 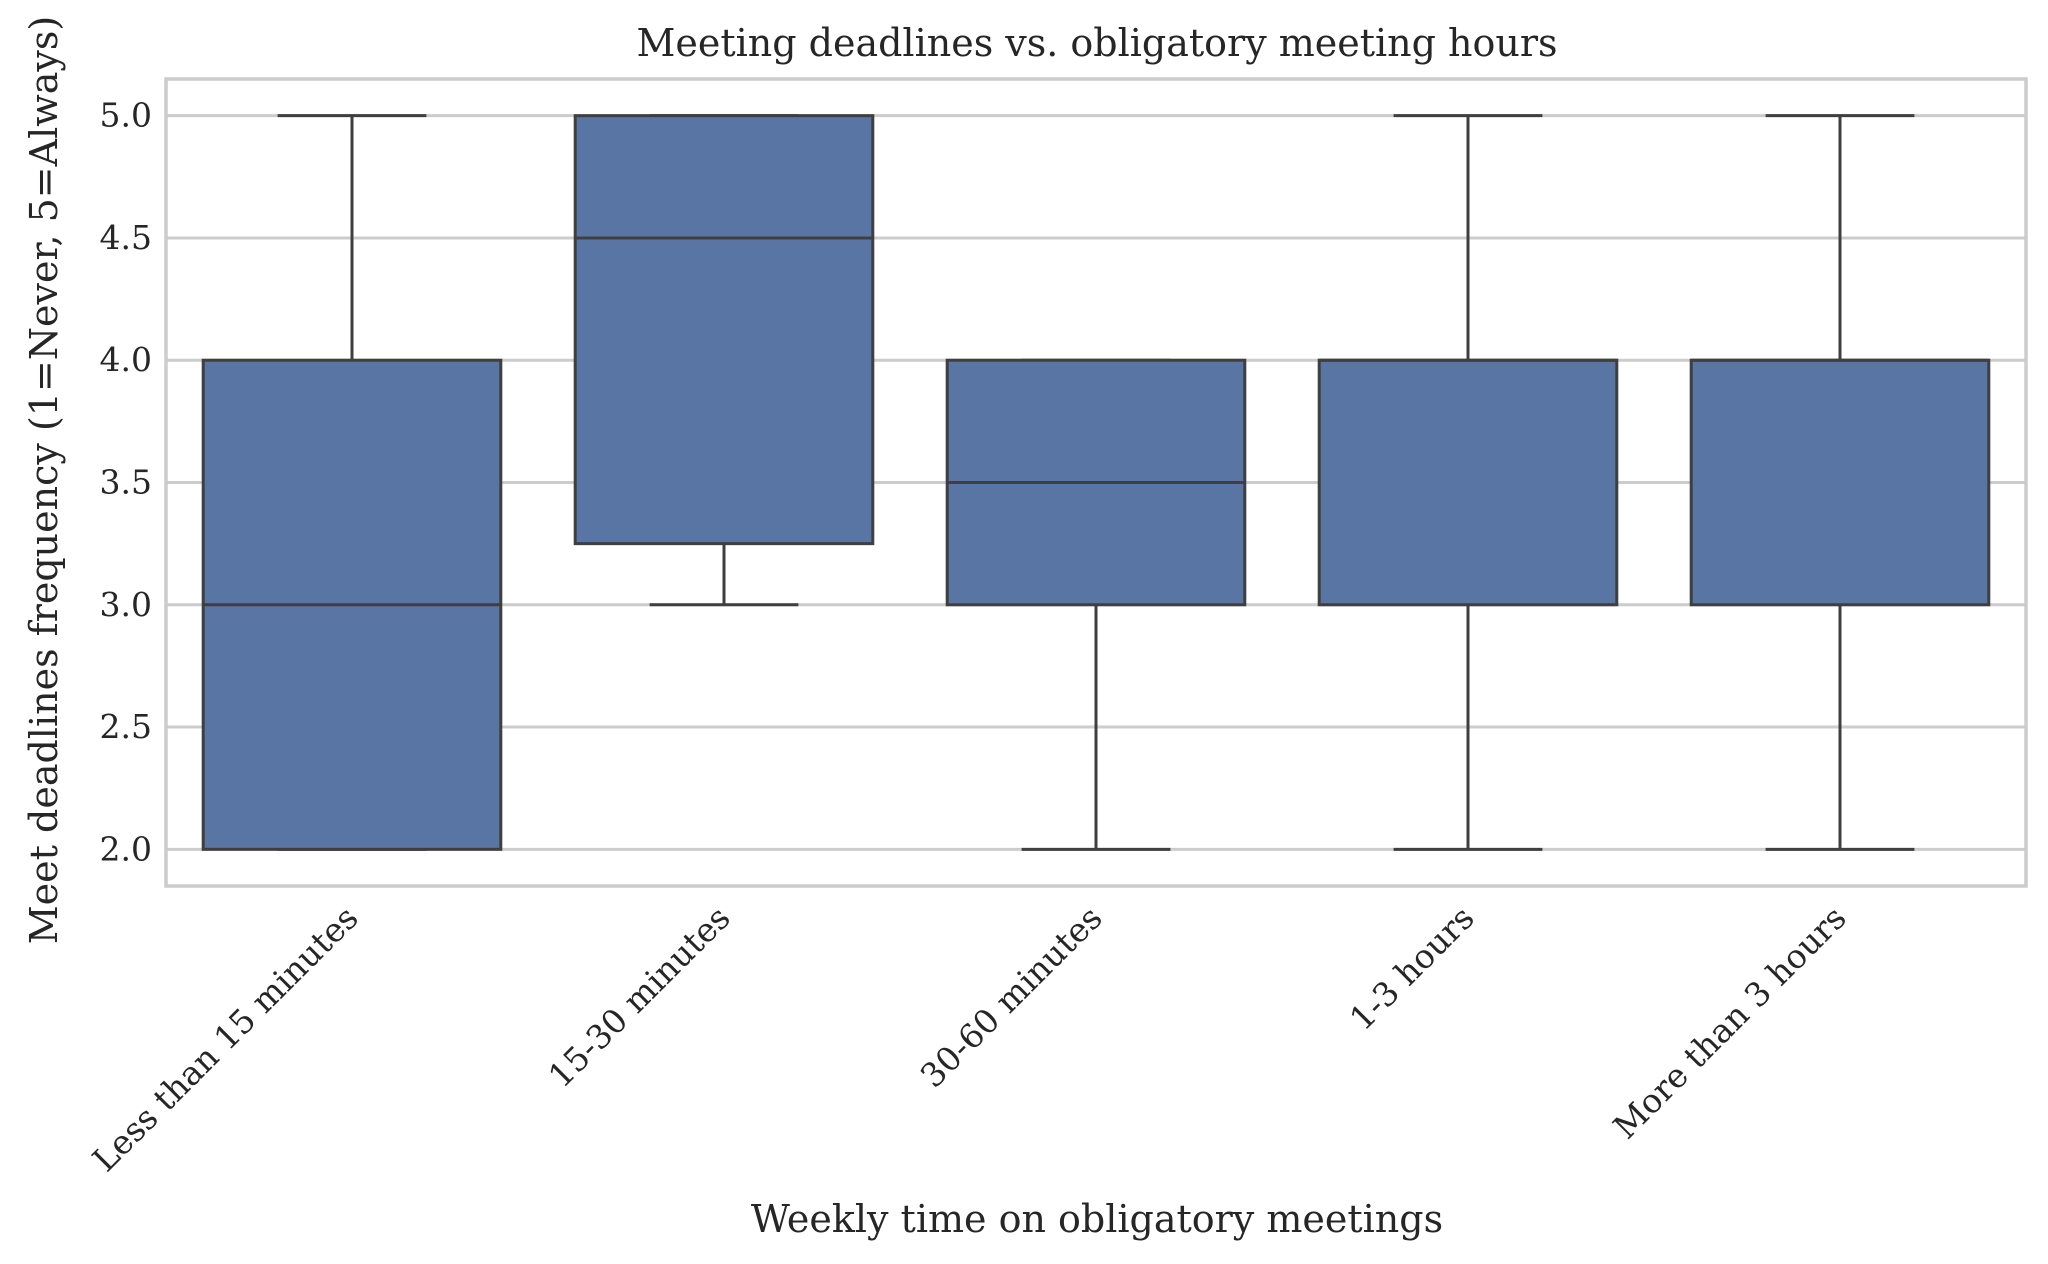 I want to click on y-tick-label: 5.0, so click(x=126, y=115).